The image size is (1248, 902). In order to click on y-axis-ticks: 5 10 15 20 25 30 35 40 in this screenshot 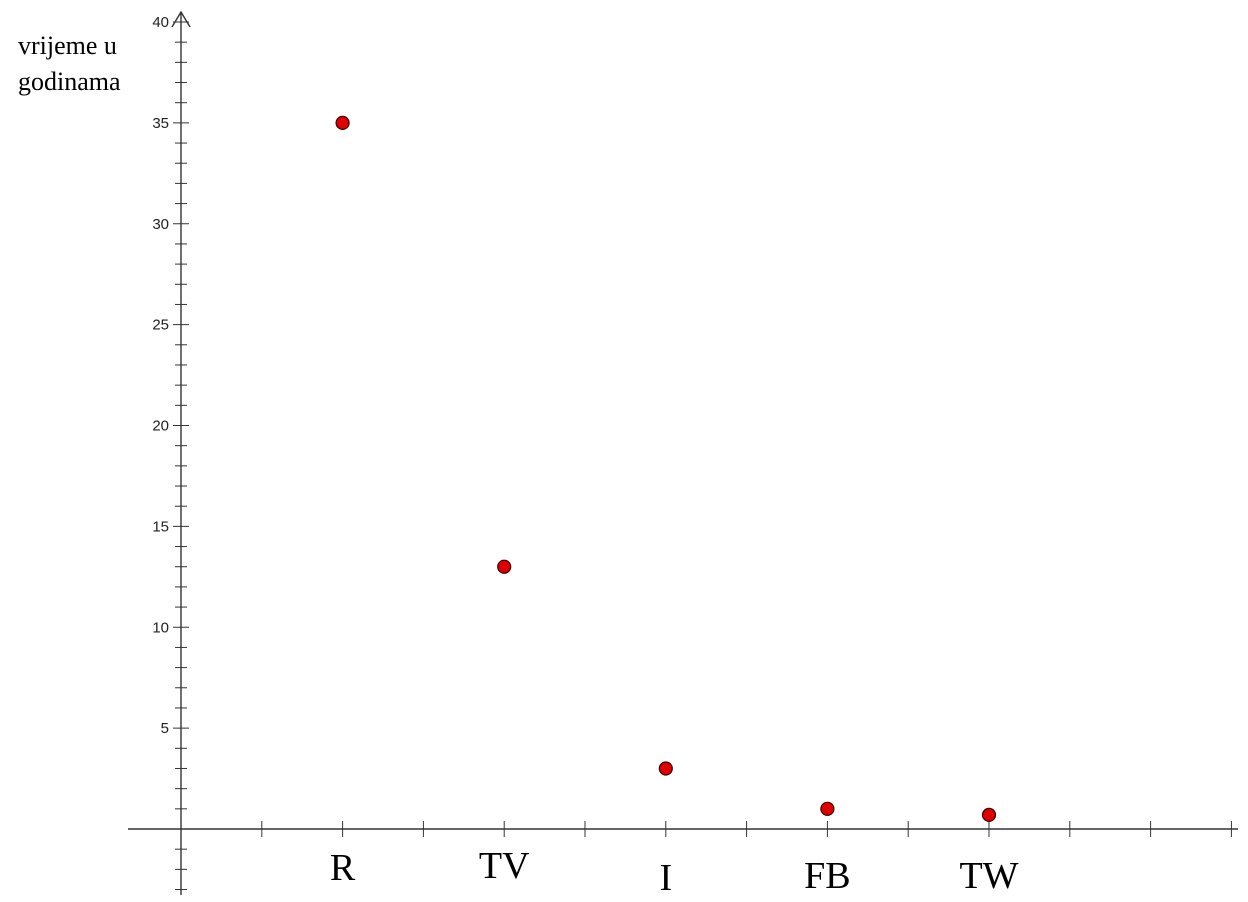, I will do `click(170, 452)`.